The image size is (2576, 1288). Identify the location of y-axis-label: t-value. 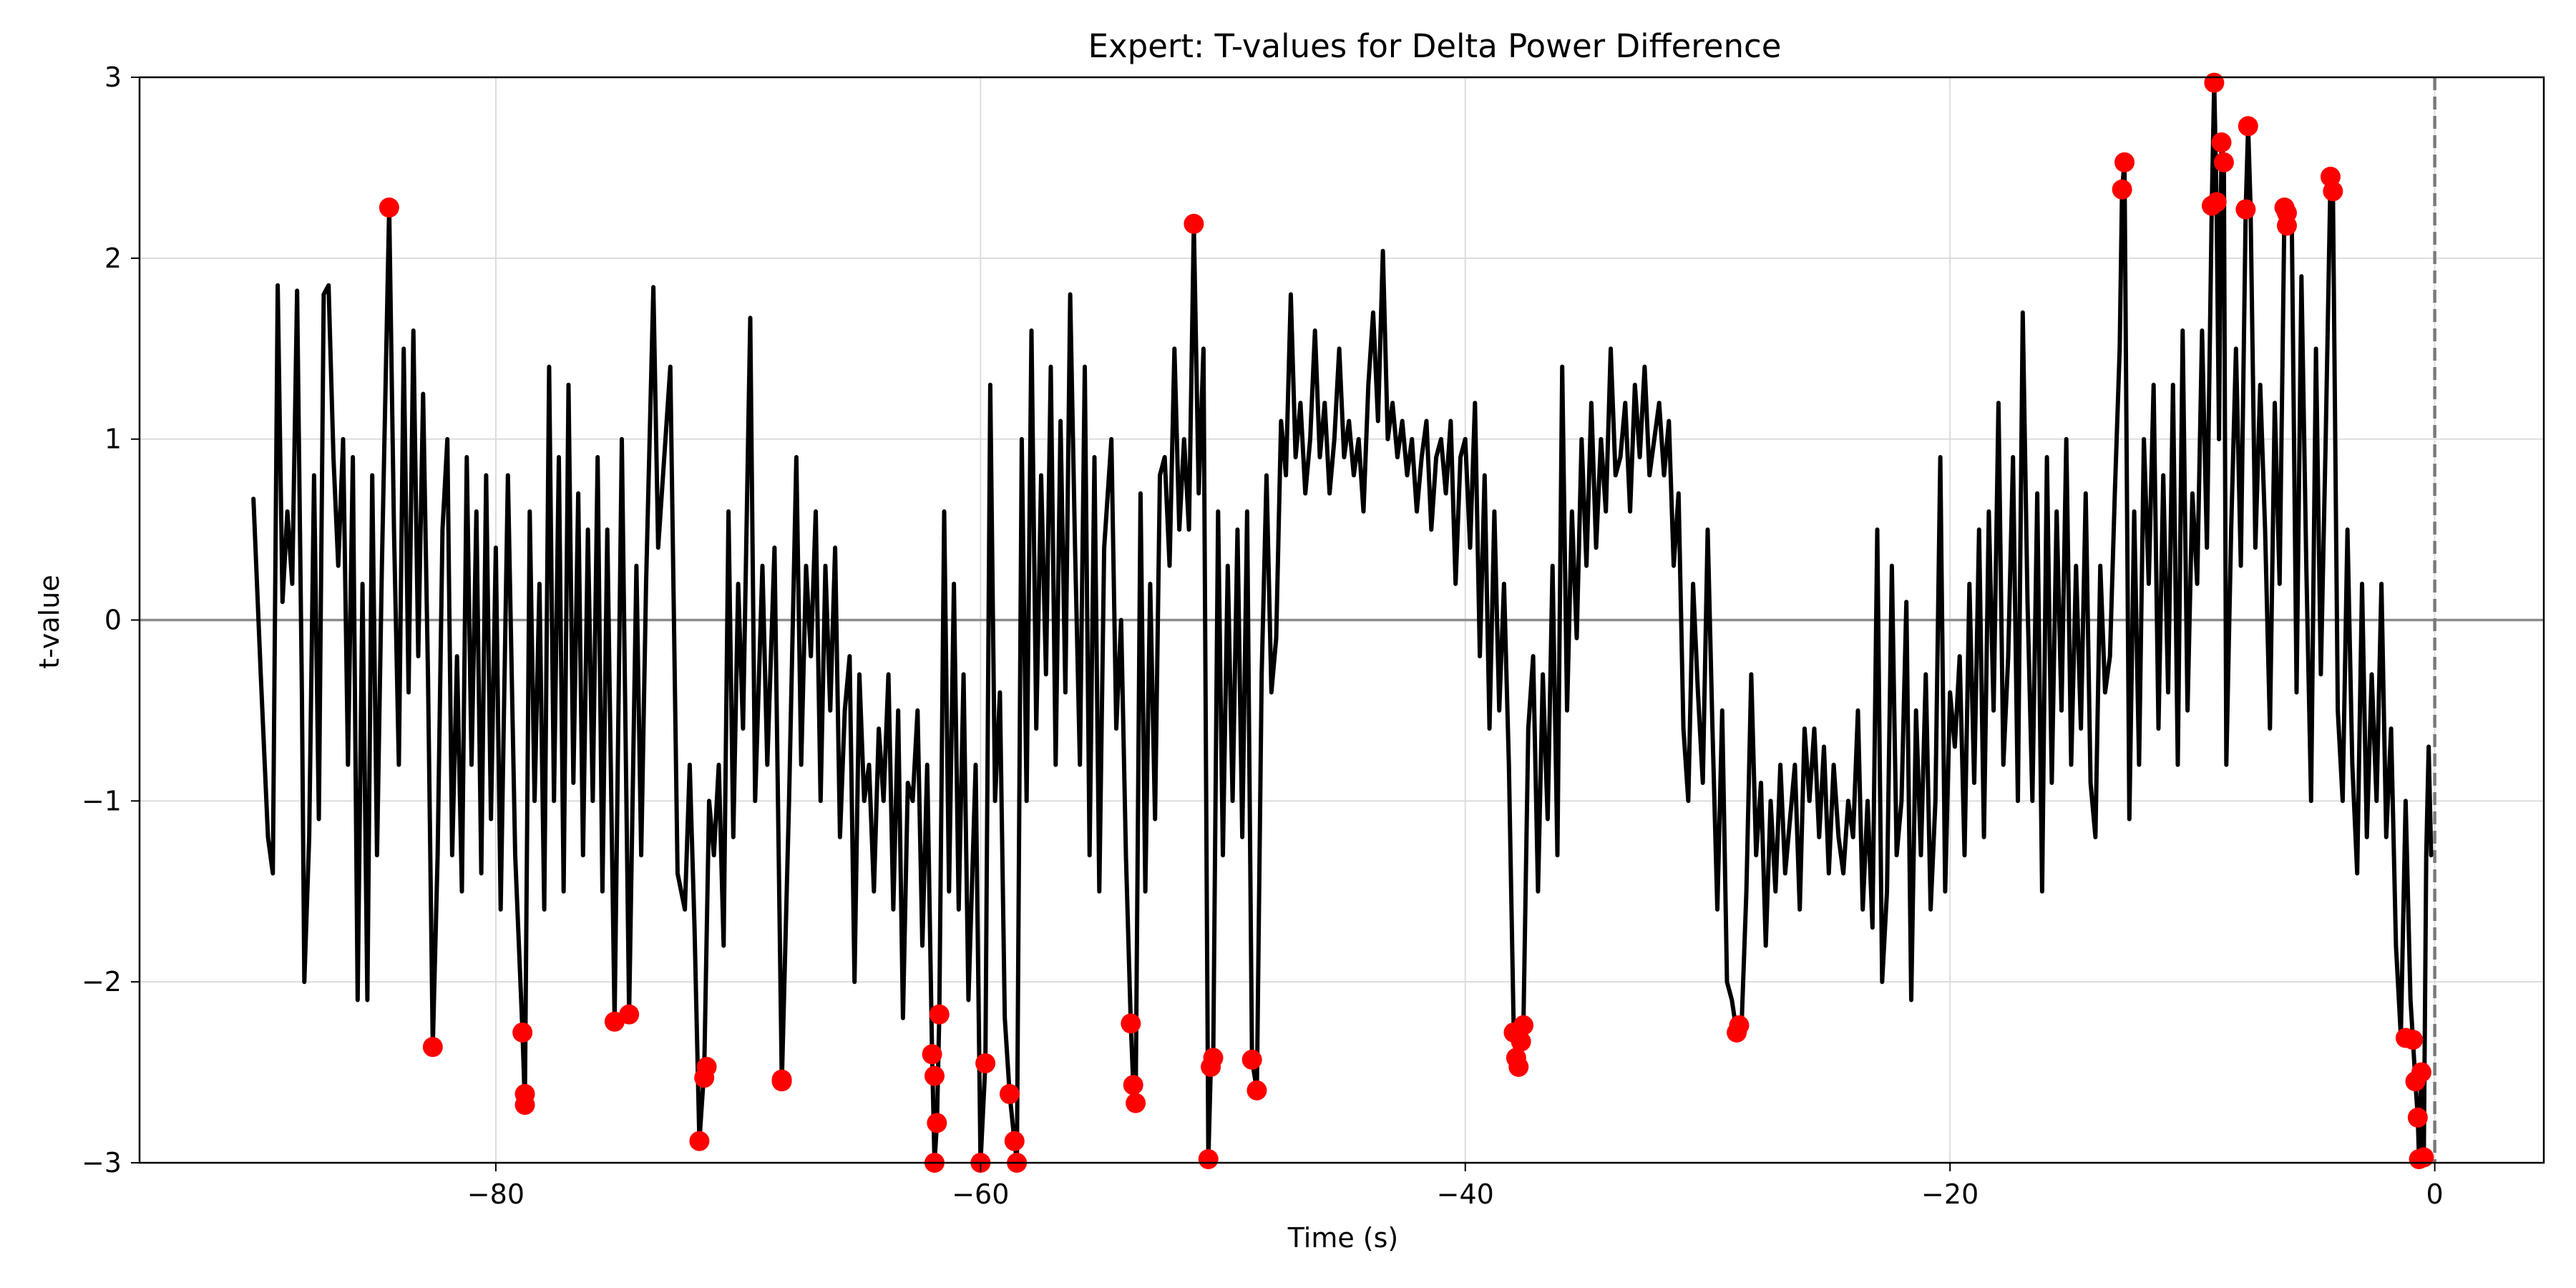
(49, 621).